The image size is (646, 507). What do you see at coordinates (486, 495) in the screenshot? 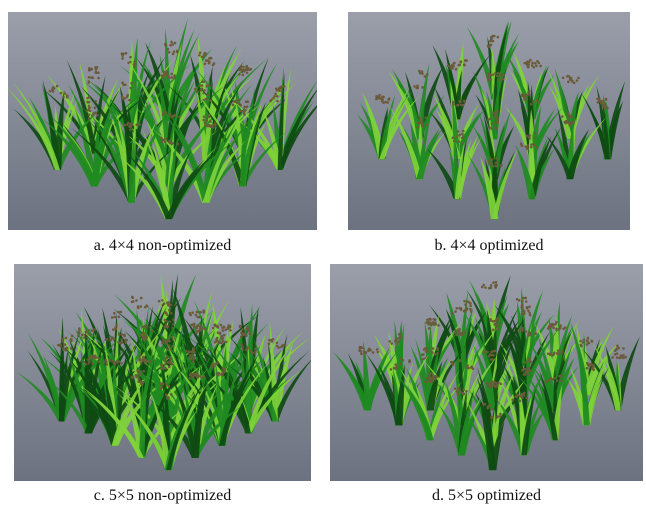
I see `caption-panel-d: d. 5×5 optimized` at bounding box center [486, 495].